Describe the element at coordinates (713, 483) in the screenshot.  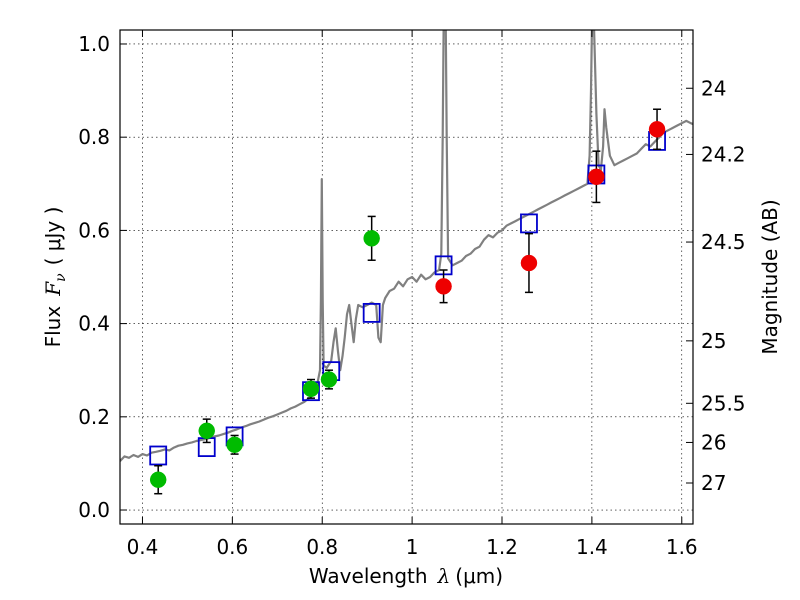
I see `mag-tick-label: 27` at that location.